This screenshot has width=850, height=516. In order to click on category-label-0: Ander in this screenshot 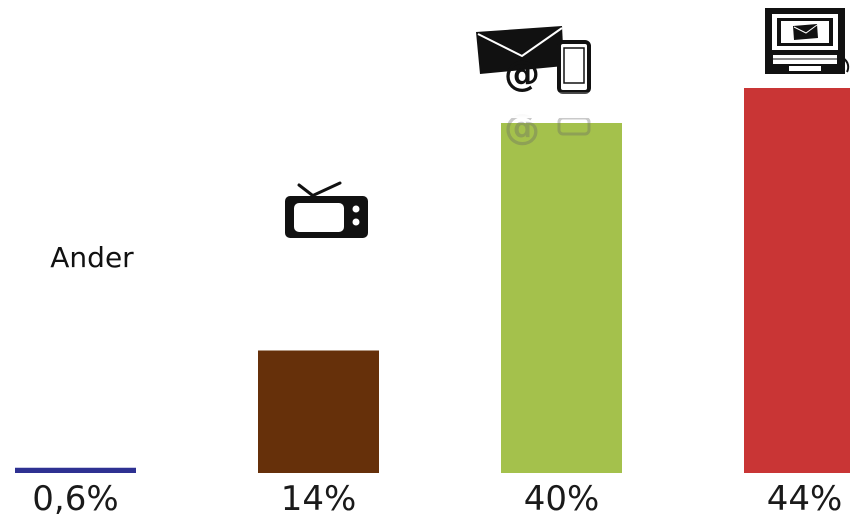, I will do `click(92, 257)`.